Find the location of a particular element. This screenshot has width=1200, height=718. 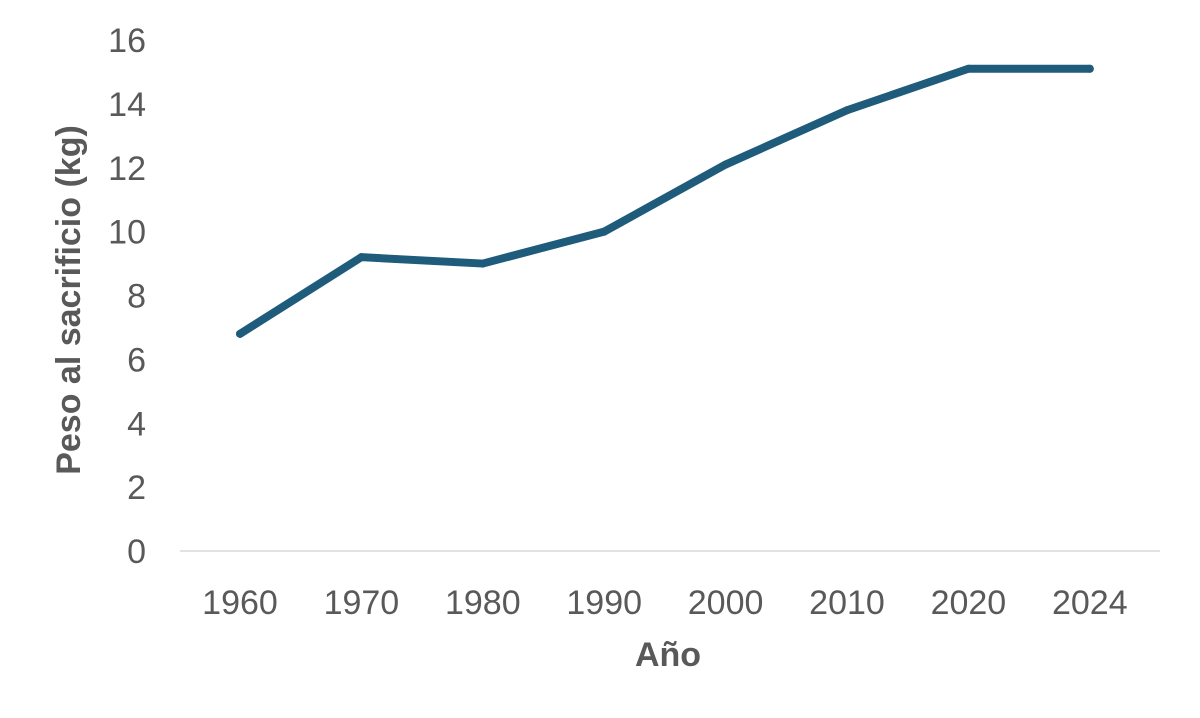

y-tick-label: 2 is located at coordinates (136, 488).